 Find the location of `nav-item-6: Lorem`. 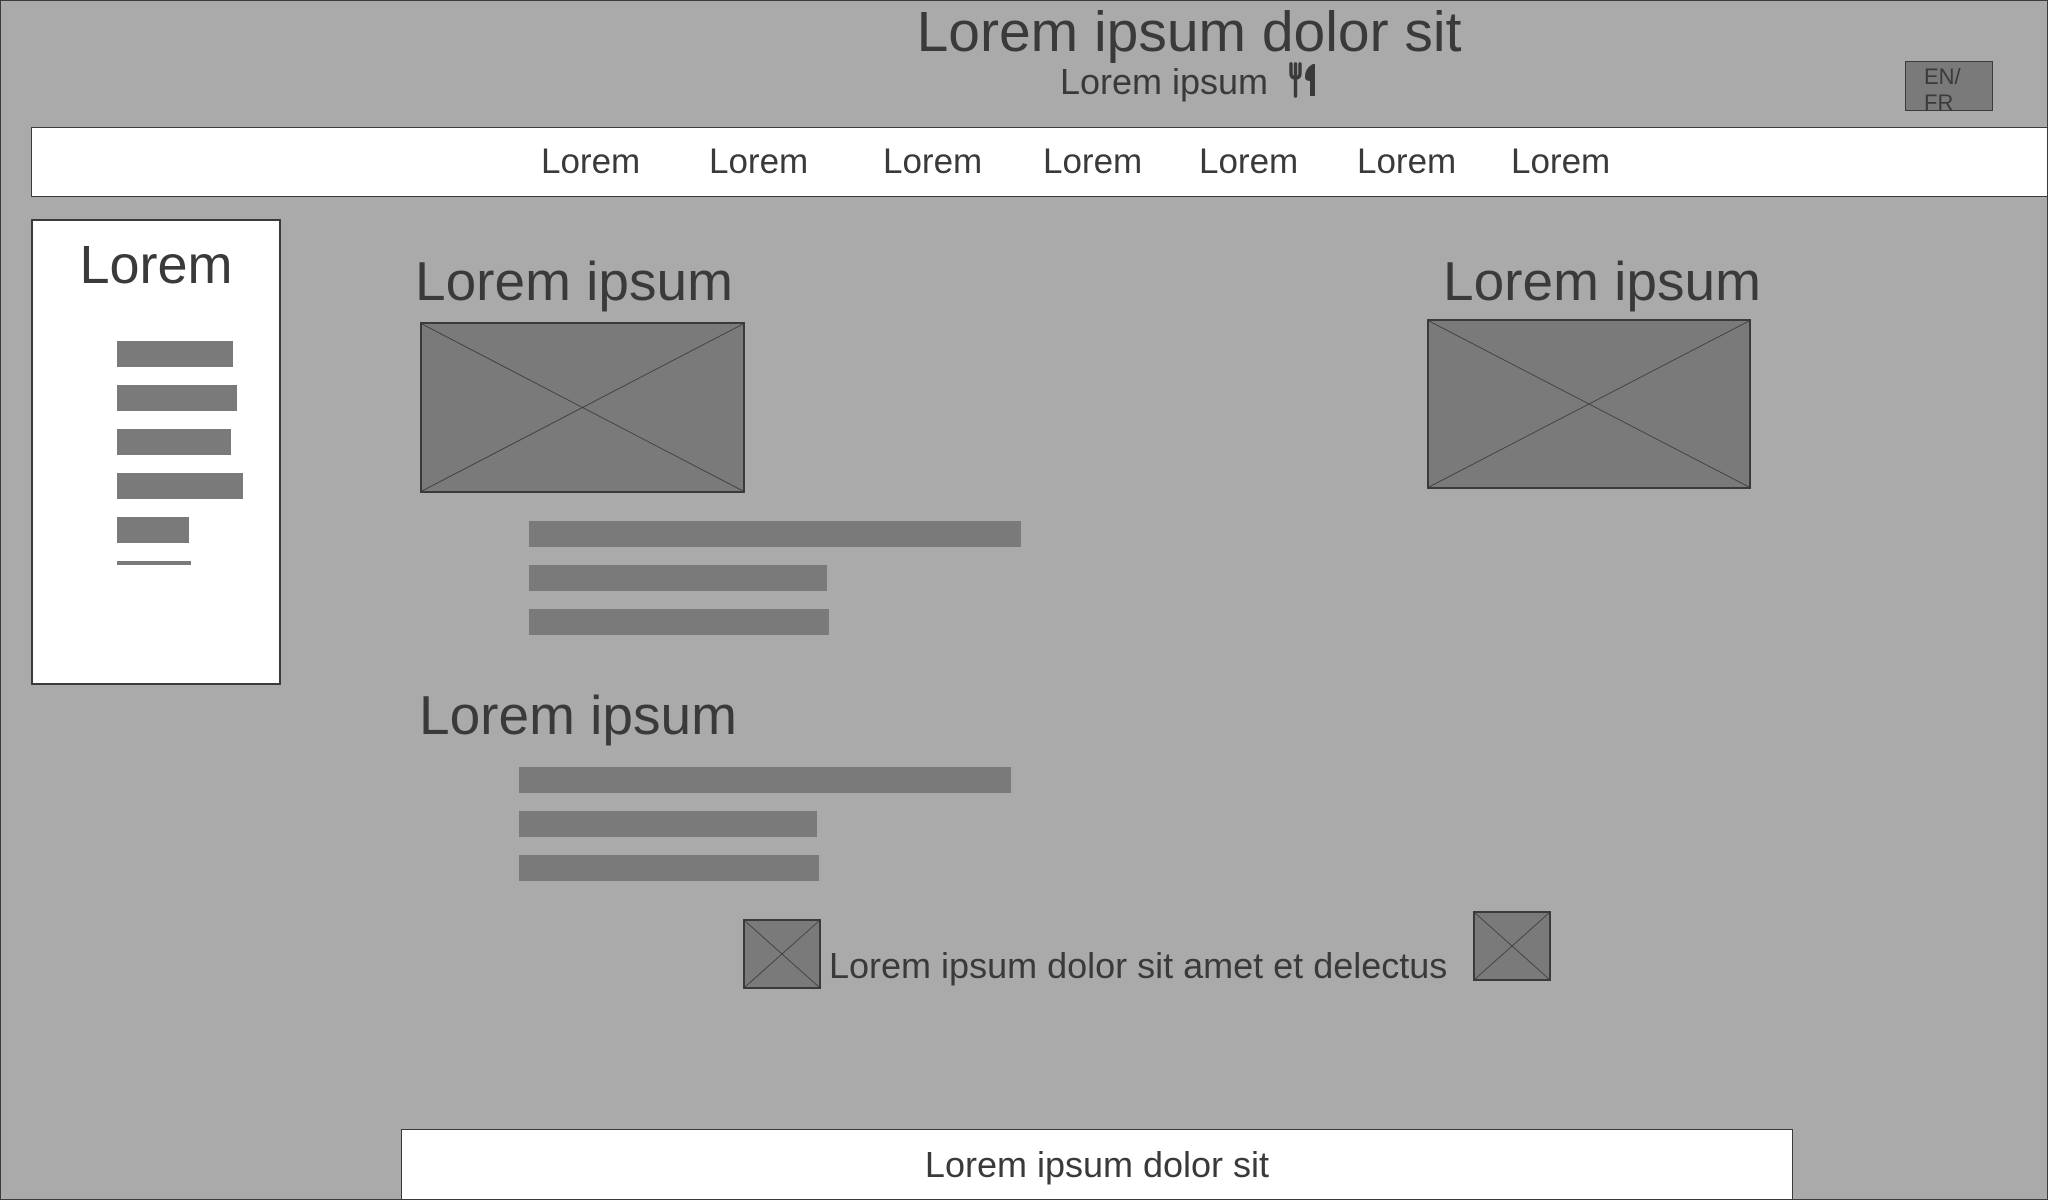

nav-item-6: Lorem is located at coordinates (1407, 161).